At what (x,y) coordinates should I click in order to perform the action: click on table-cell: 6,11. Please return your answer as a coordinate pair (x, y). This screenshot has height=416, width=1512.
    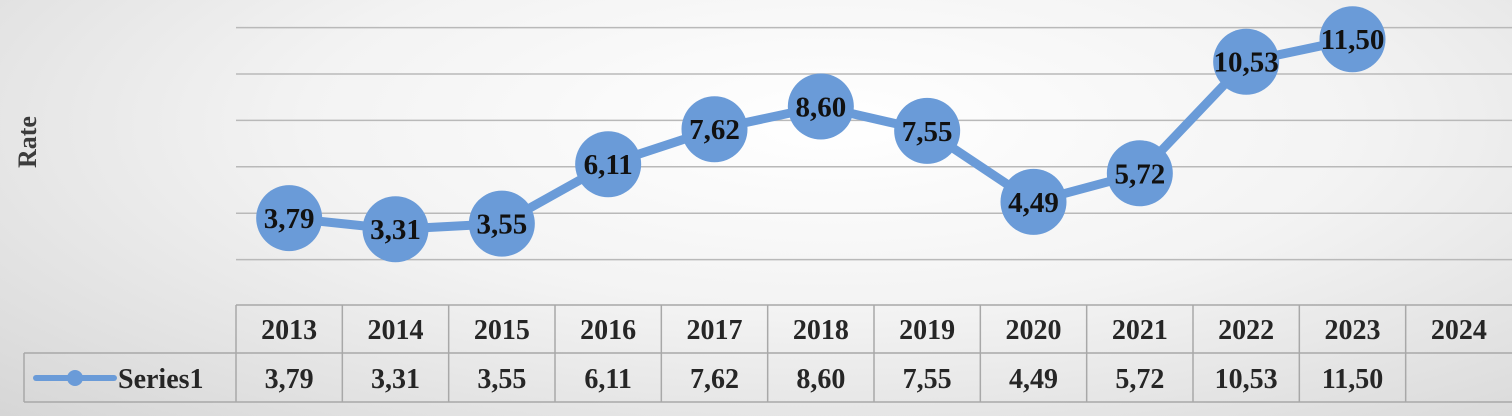
    Looking at the image, I should click on (607, 379).